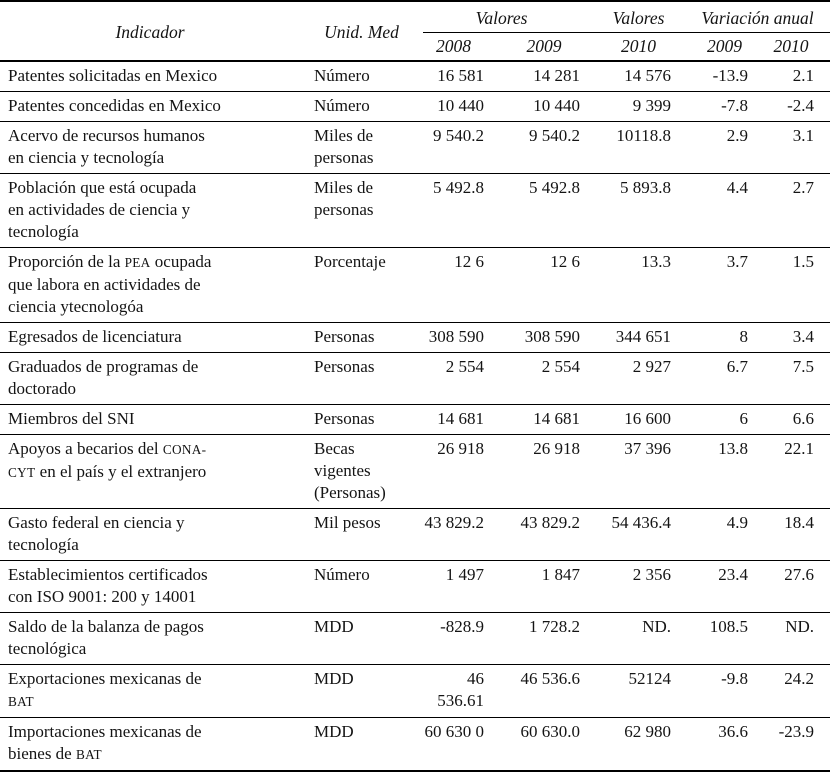  I want to click on value-2008: 60 630 0, so click(454, 731).